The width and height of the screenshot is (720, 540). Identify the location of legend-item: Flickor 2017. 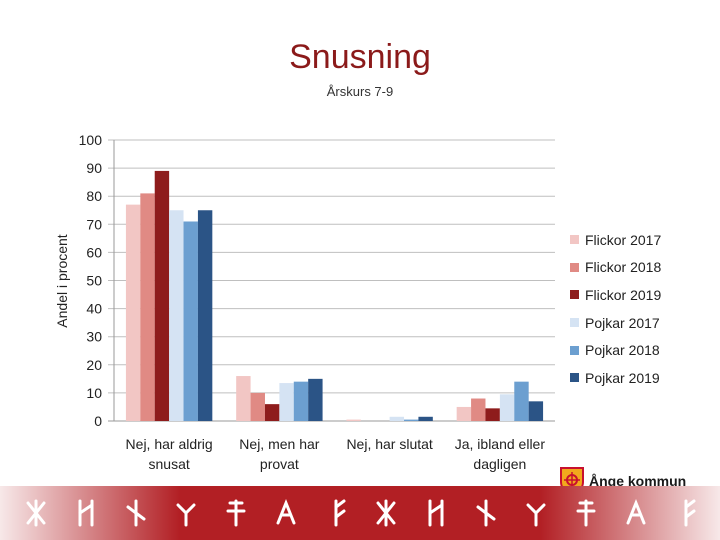
(615, 240).